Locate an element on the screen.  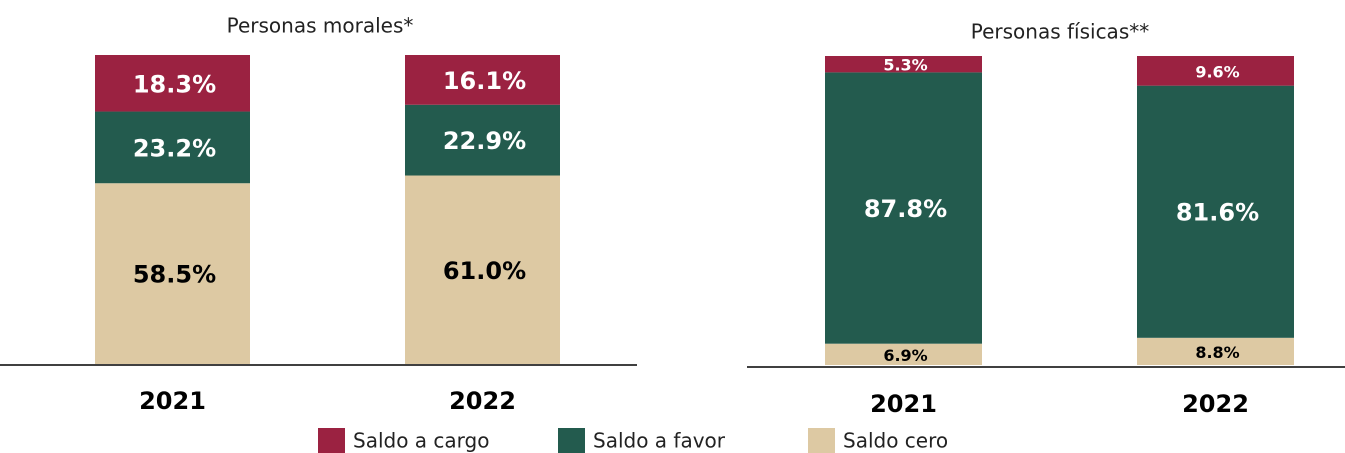
data-label: 5.3% is located at coordinates (905, 65).